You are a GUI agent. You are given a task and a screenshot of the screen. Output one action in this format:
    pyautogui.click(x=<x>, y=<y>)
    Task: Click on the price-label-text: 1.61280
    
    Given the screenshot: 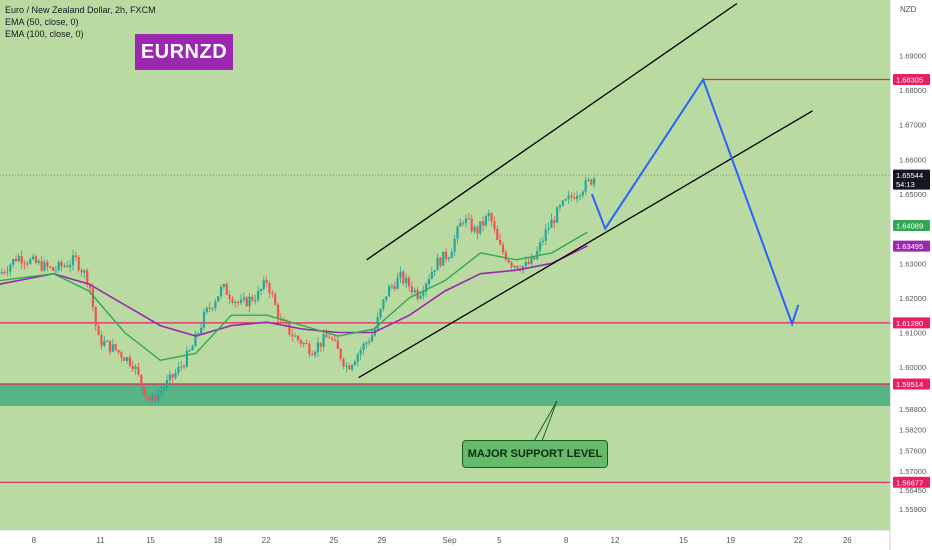 What is the action you would take?
    pyautogui.click(x=909, y=323)
    